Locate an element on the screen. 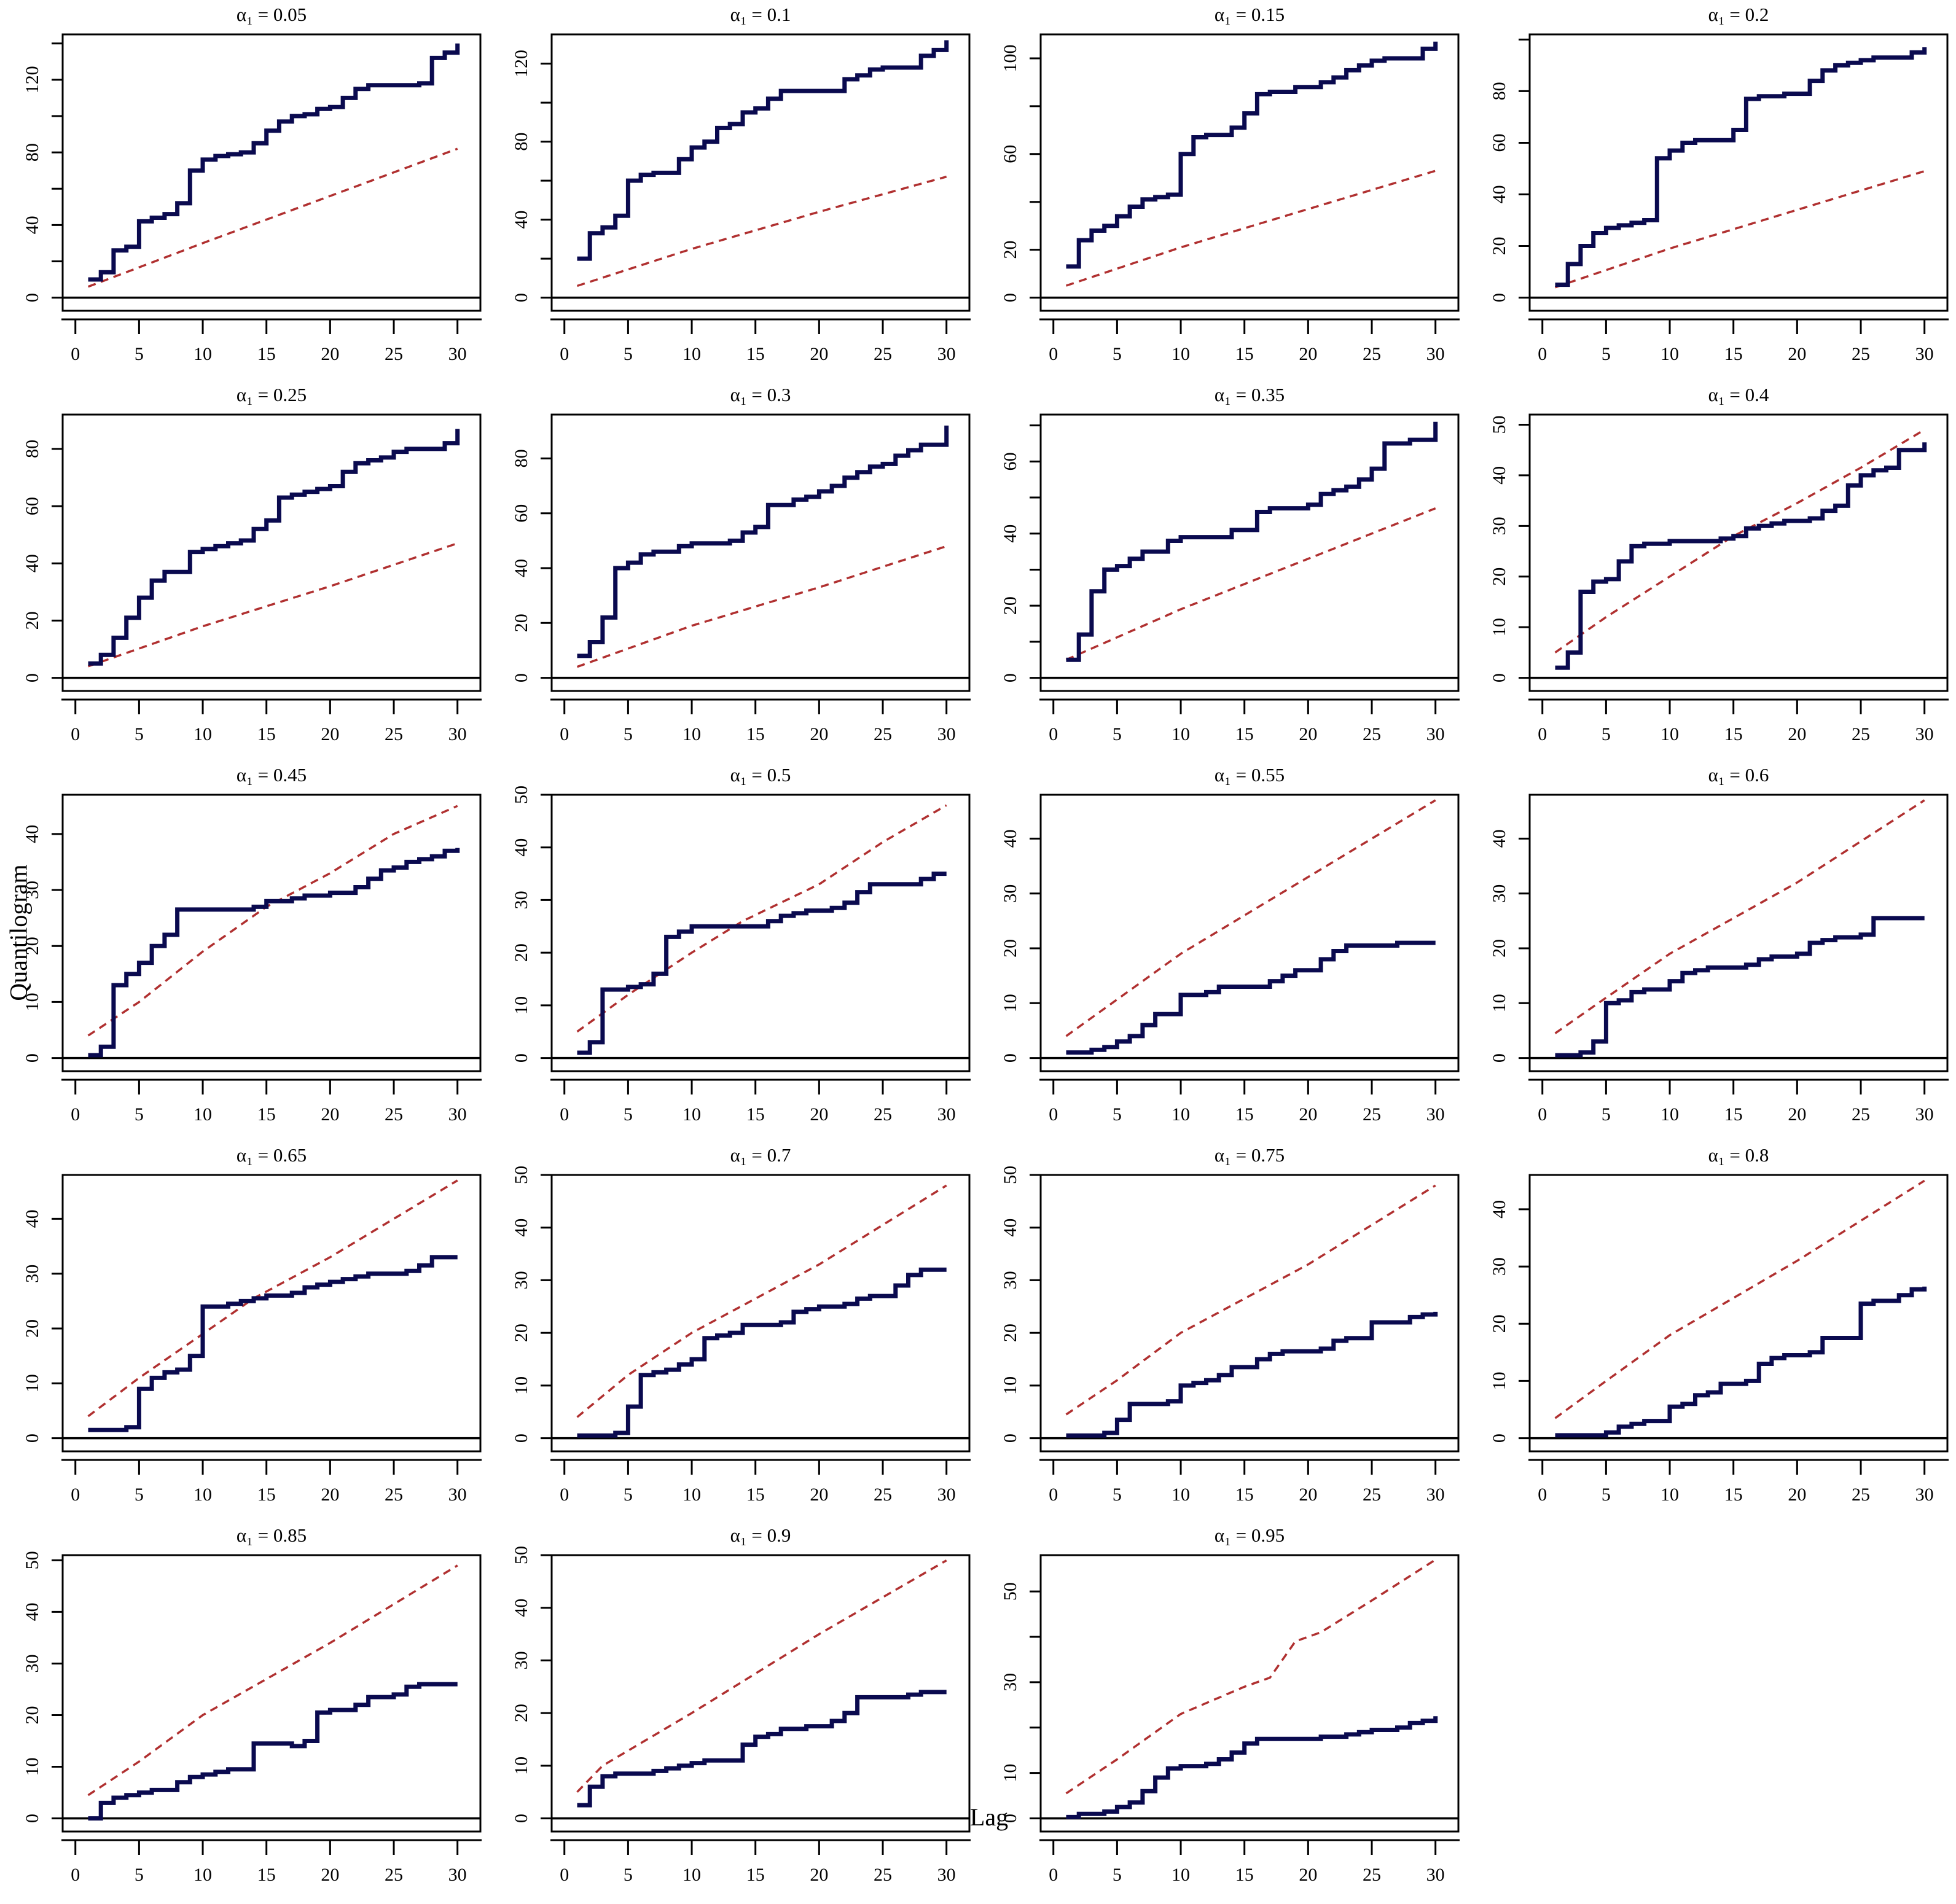  panel-svg: α₁ = 0.65 0 10 20 30 40 0 5 10 15 20 25 30 is located at coordinates (252, 1324).